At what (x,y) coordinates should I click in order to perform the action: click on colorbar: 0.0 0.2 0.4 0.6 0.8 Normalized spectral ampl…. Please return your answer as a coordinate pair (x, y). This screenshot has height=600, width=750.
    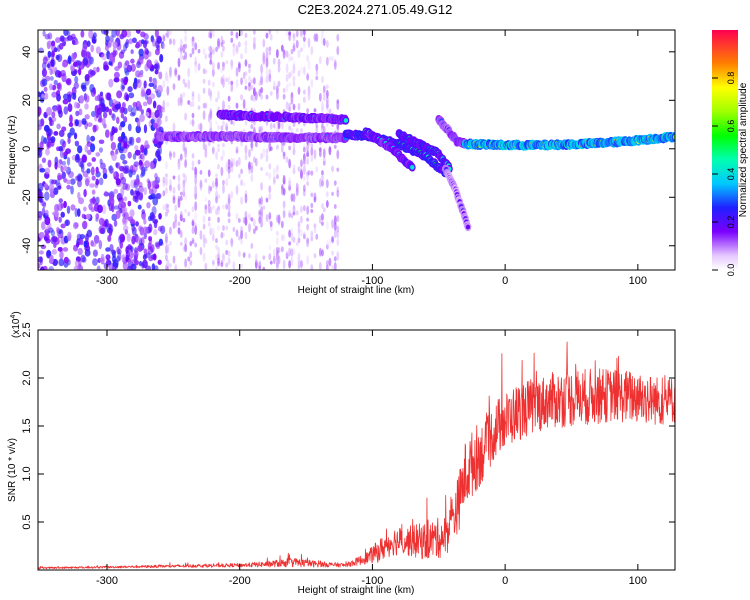
    Looking at the image, I should click on (730, 153).